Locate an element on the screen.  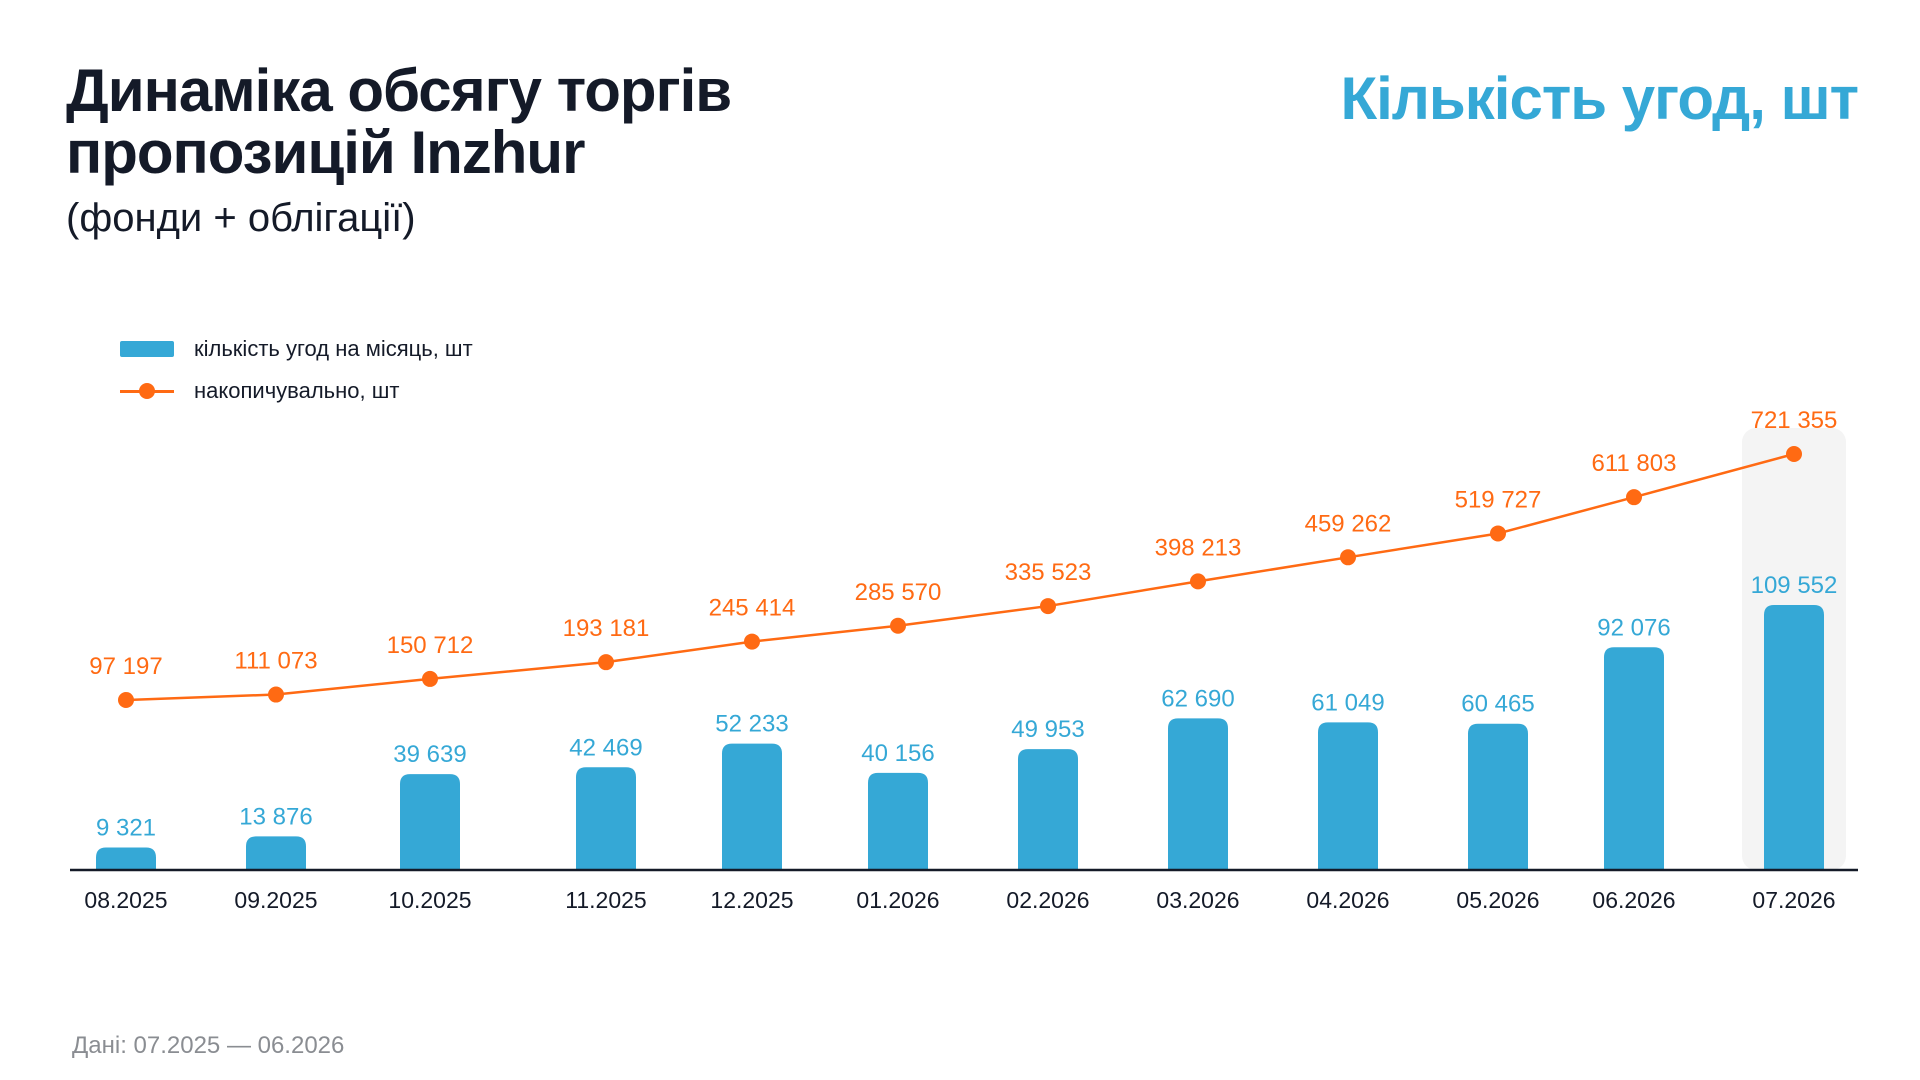
bar-10.2025 is located at coordinates (430, 822).